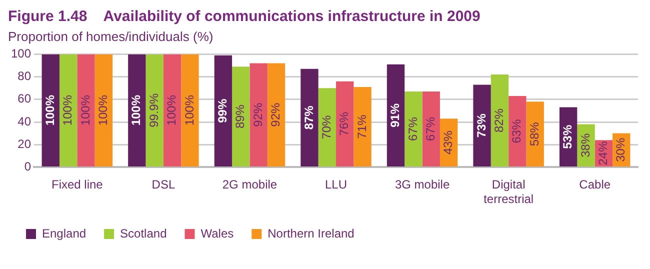 The height and width of the screenshot is (269, 650). I want to click on data-label: 24%, so click(603, 153).